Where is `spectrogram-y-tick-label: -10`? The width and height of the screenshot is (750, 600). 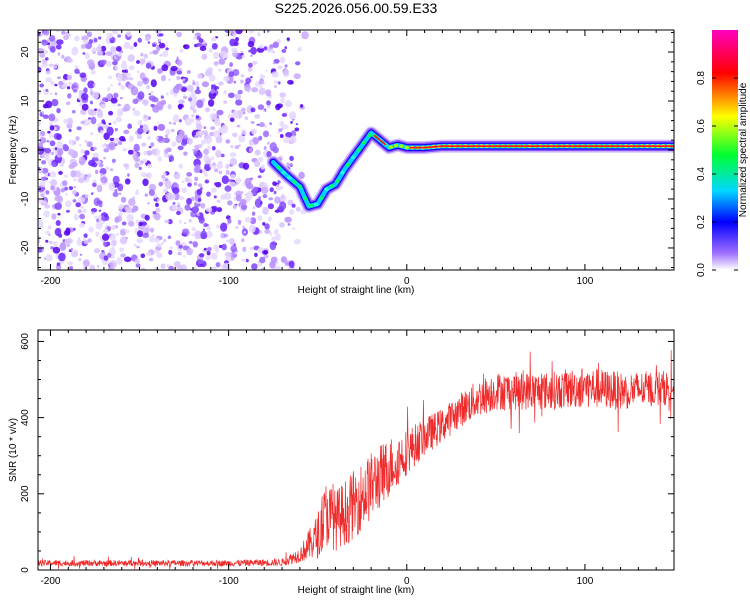 spectrogram-y-tick-label: -10 is located at coordinates (25, 198).